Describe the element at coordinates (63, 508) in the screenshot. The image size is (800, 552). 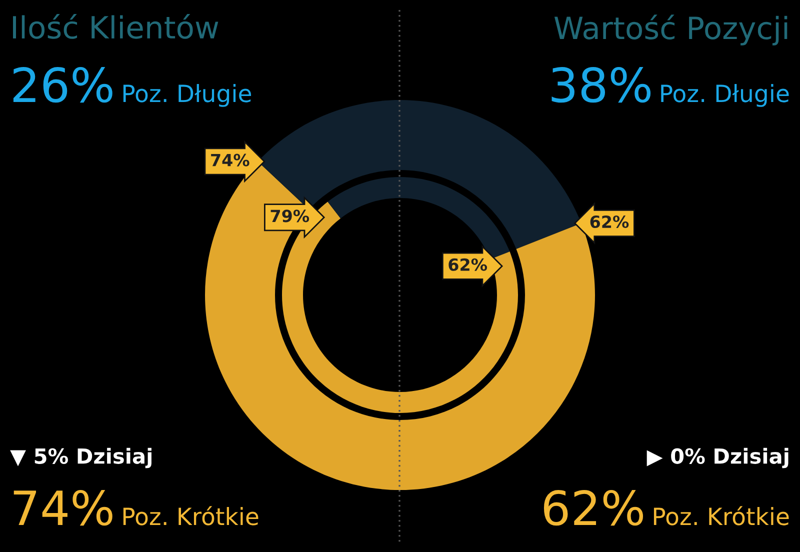
I see `text: 74%` at that location.